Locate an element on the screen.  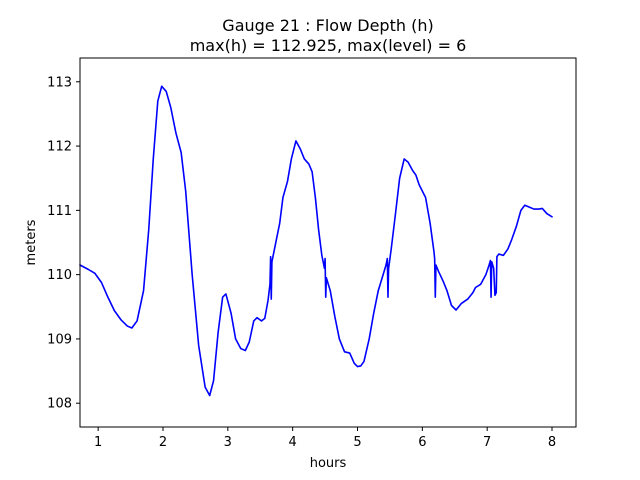
y-tick-label: 110 is located at coordinates (59, 275).